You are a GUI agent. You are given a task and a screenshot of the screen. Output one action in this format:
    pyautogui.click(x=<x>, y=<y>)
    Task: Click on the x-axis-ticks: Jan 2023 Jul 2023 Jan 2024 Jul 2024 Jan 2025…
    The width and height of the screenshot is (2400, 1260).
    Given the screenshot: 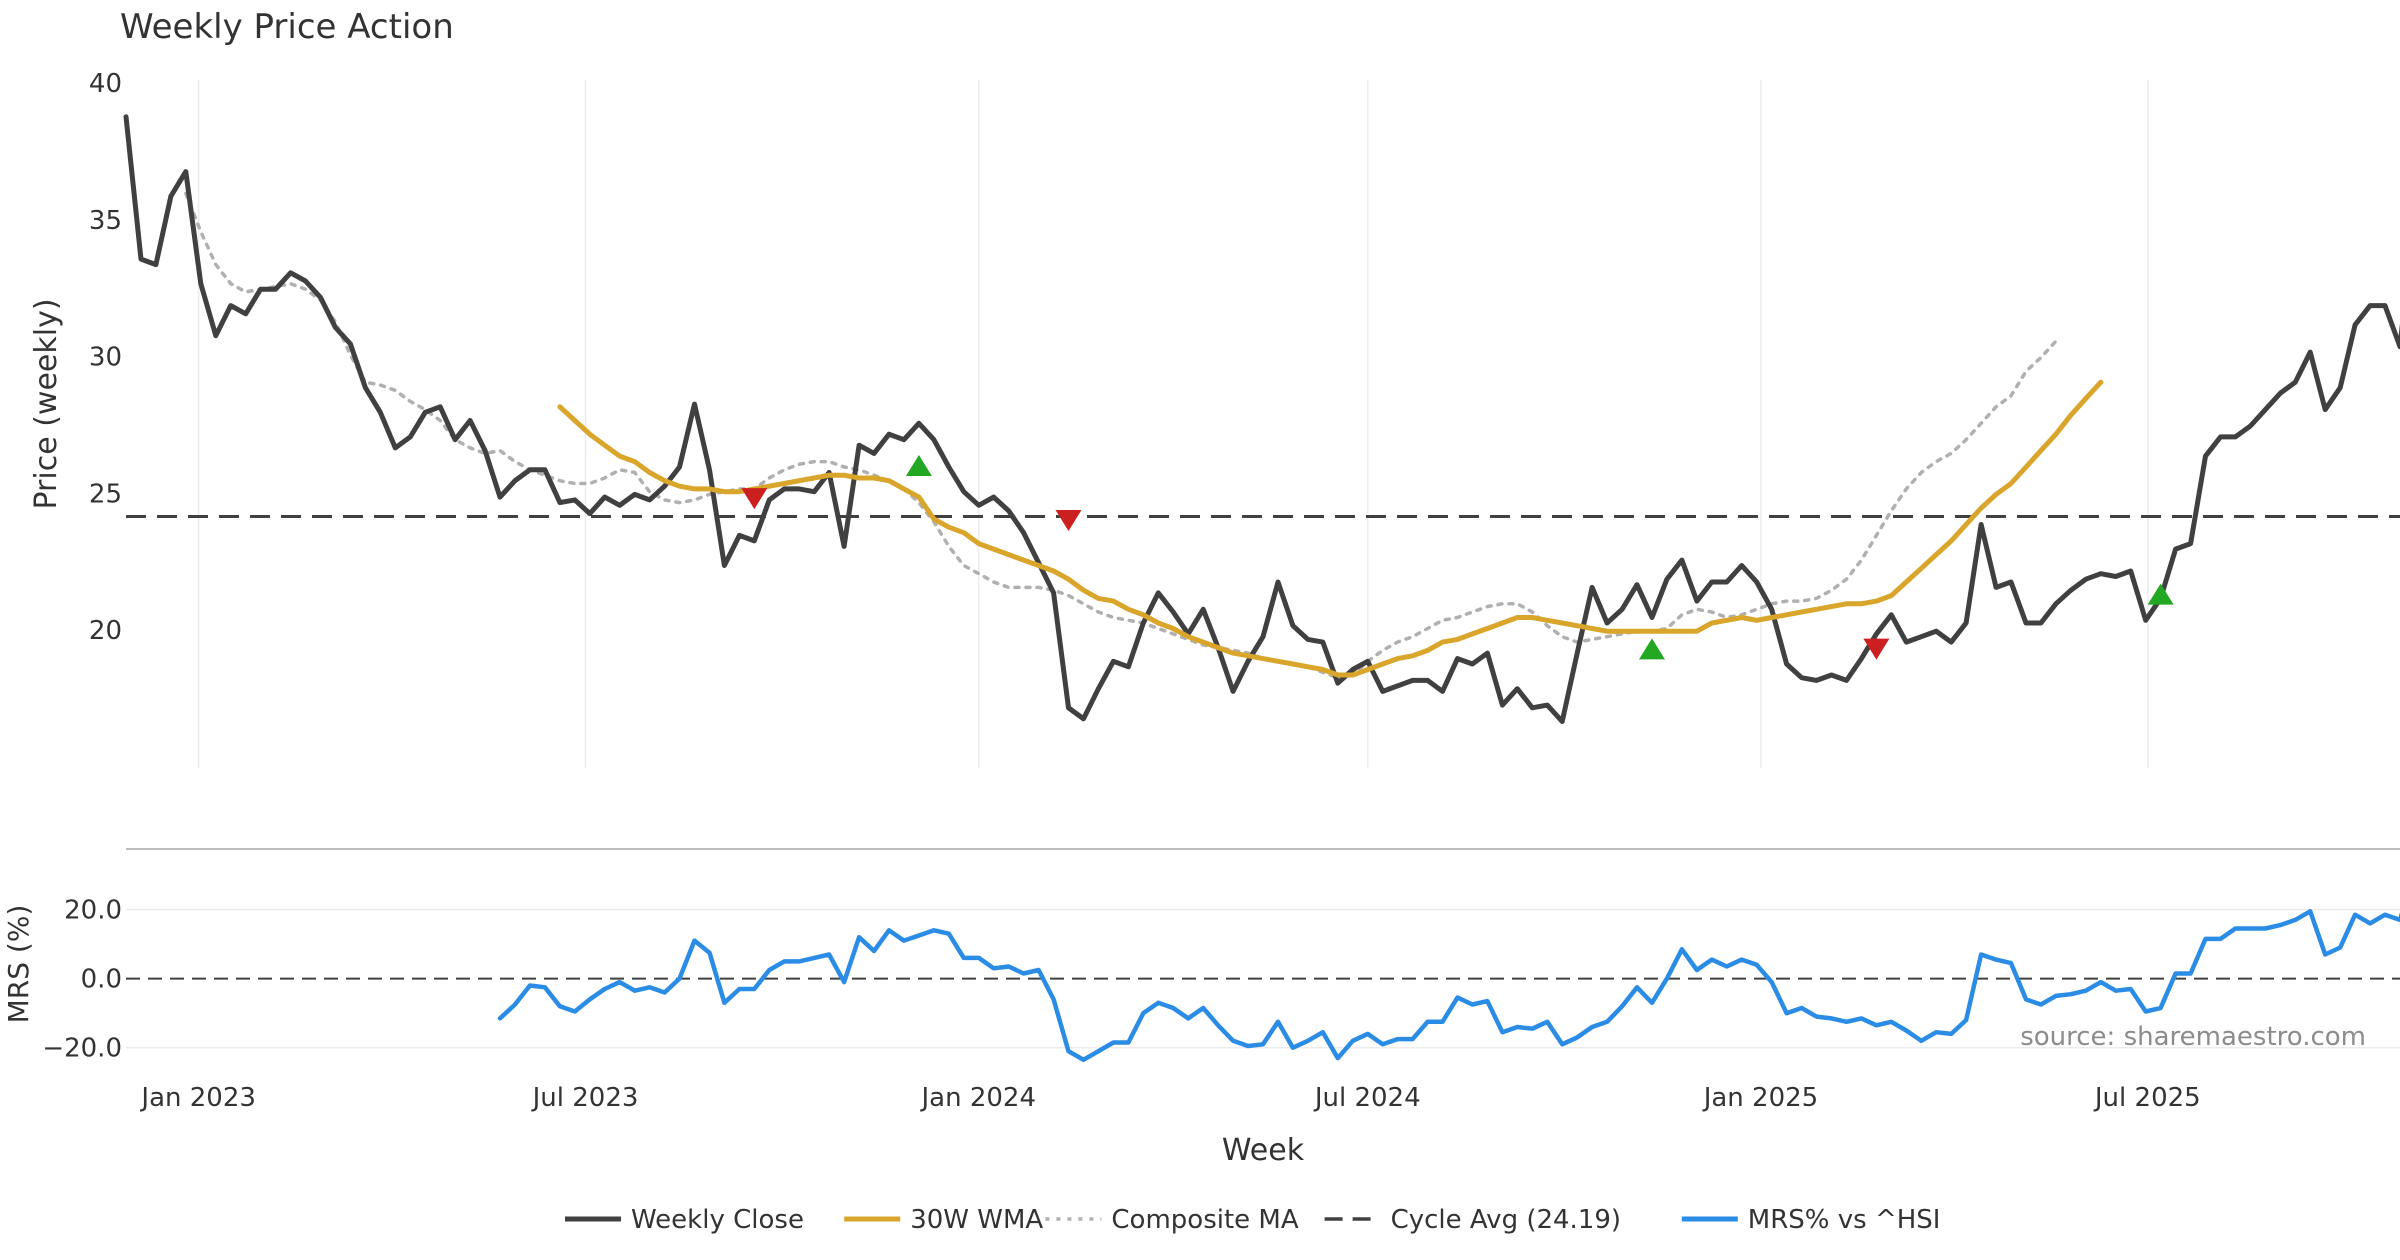 What is the action you would take?
    pyautogui.click(x=1169, y=1098)
    